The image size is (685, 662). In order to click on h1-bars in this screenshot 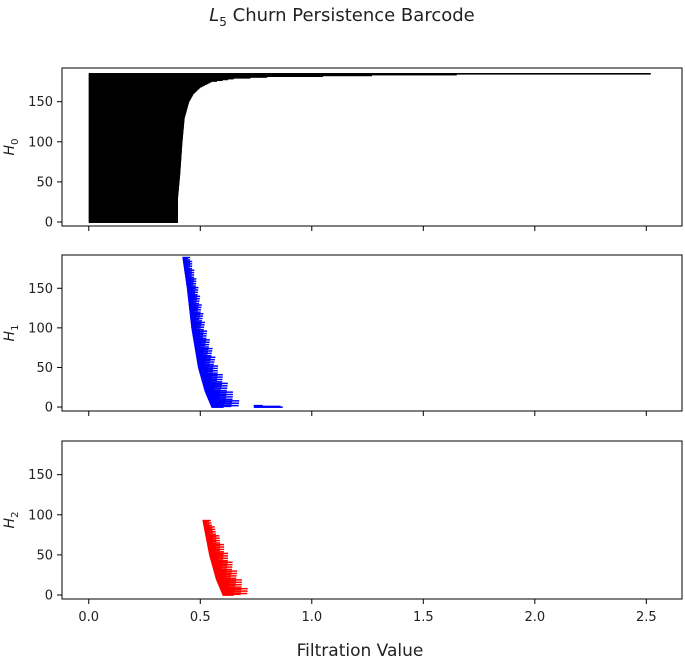, I will do `click(232, 332)`.